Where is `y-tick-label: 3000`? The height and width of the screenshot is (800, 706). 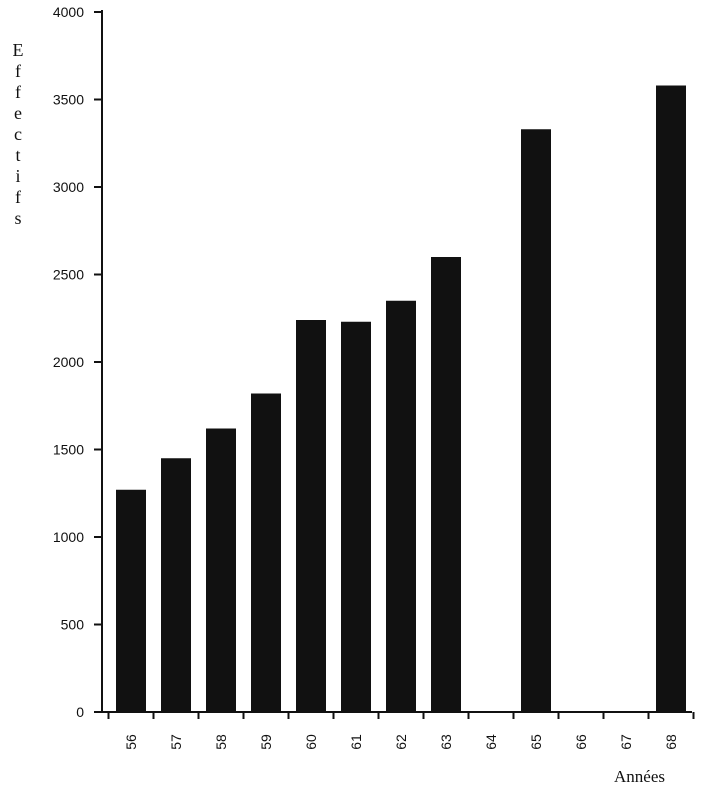
y-tick-label: 3000 is located at coordinates (68, 187).